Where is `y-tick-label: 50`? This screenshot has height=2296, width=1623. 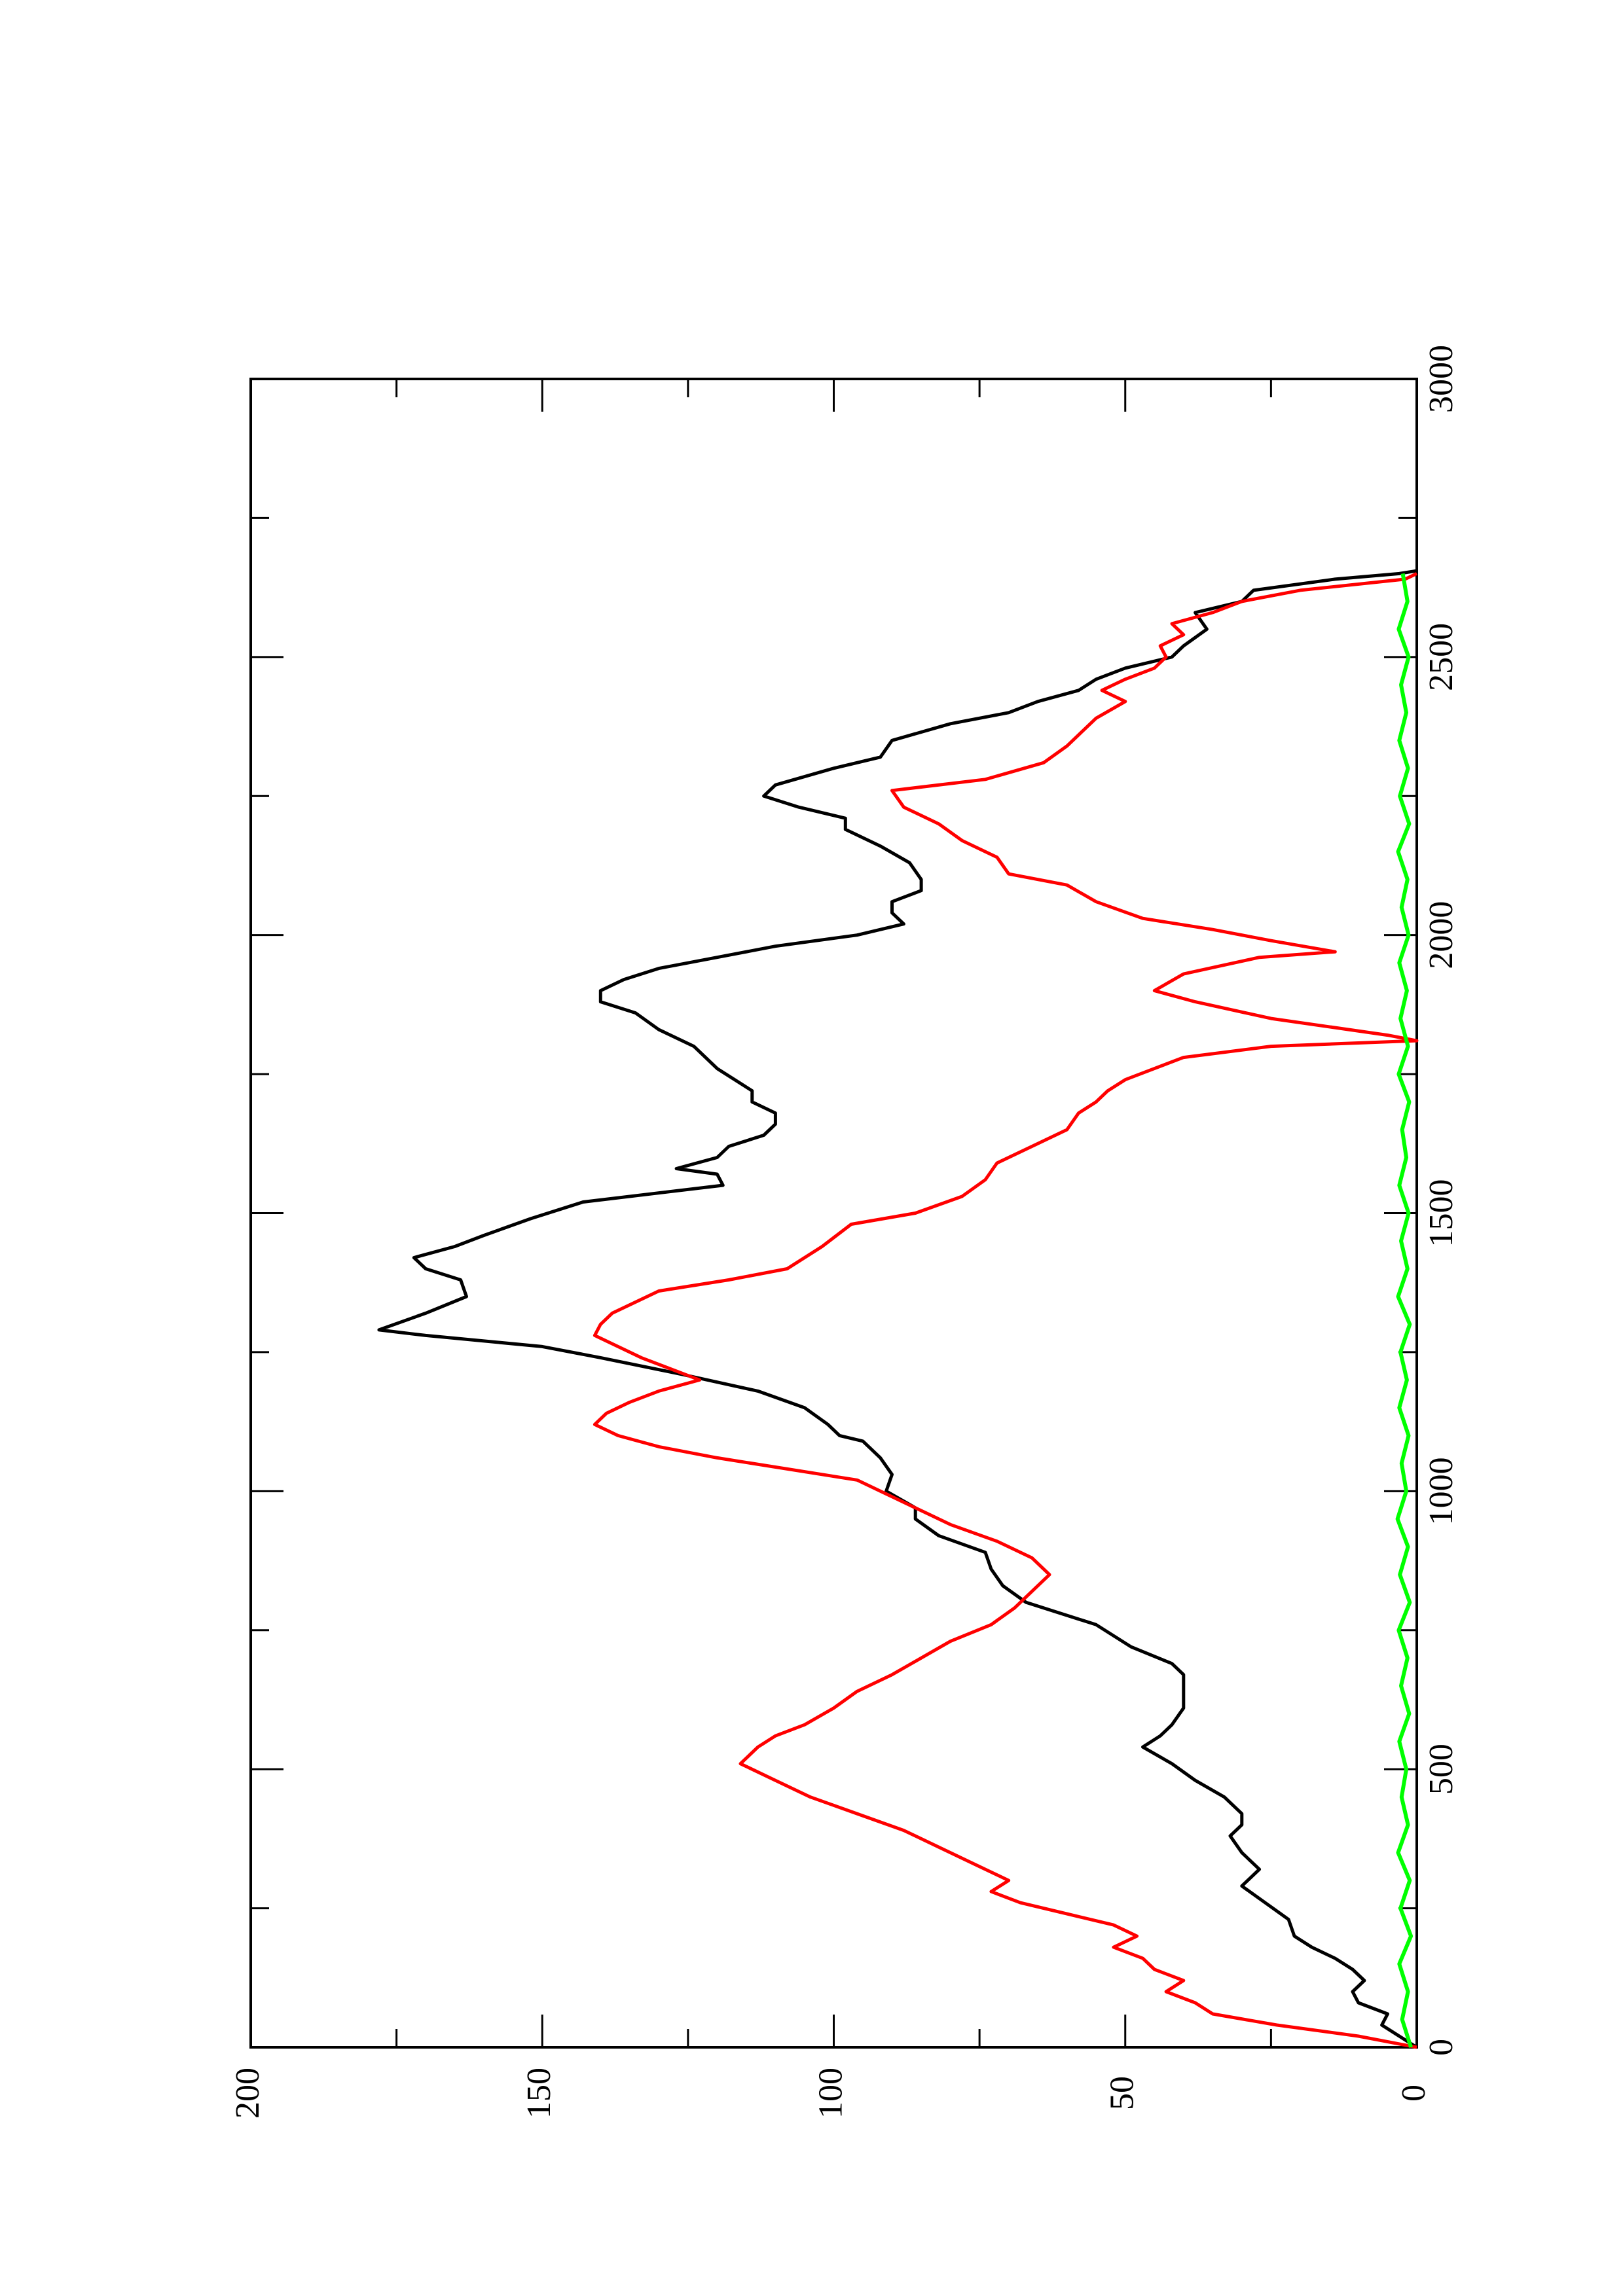 y-tick-label: 50 is located at coordinates (1122, 2093).